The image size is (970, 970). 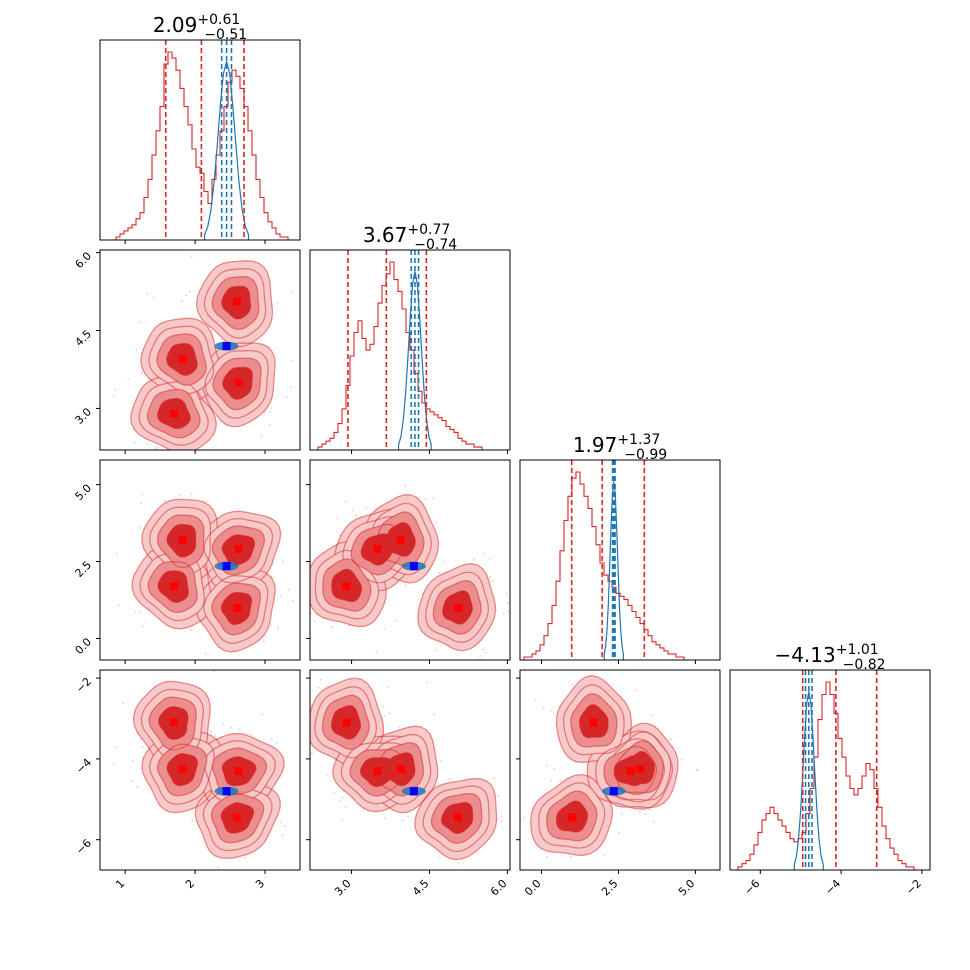 What do you see at coordinates (830, 756) in the screenshot?
I see `histogram-panel-3: −4.13+1.01 −0.82` at bounding box center [830, 756].